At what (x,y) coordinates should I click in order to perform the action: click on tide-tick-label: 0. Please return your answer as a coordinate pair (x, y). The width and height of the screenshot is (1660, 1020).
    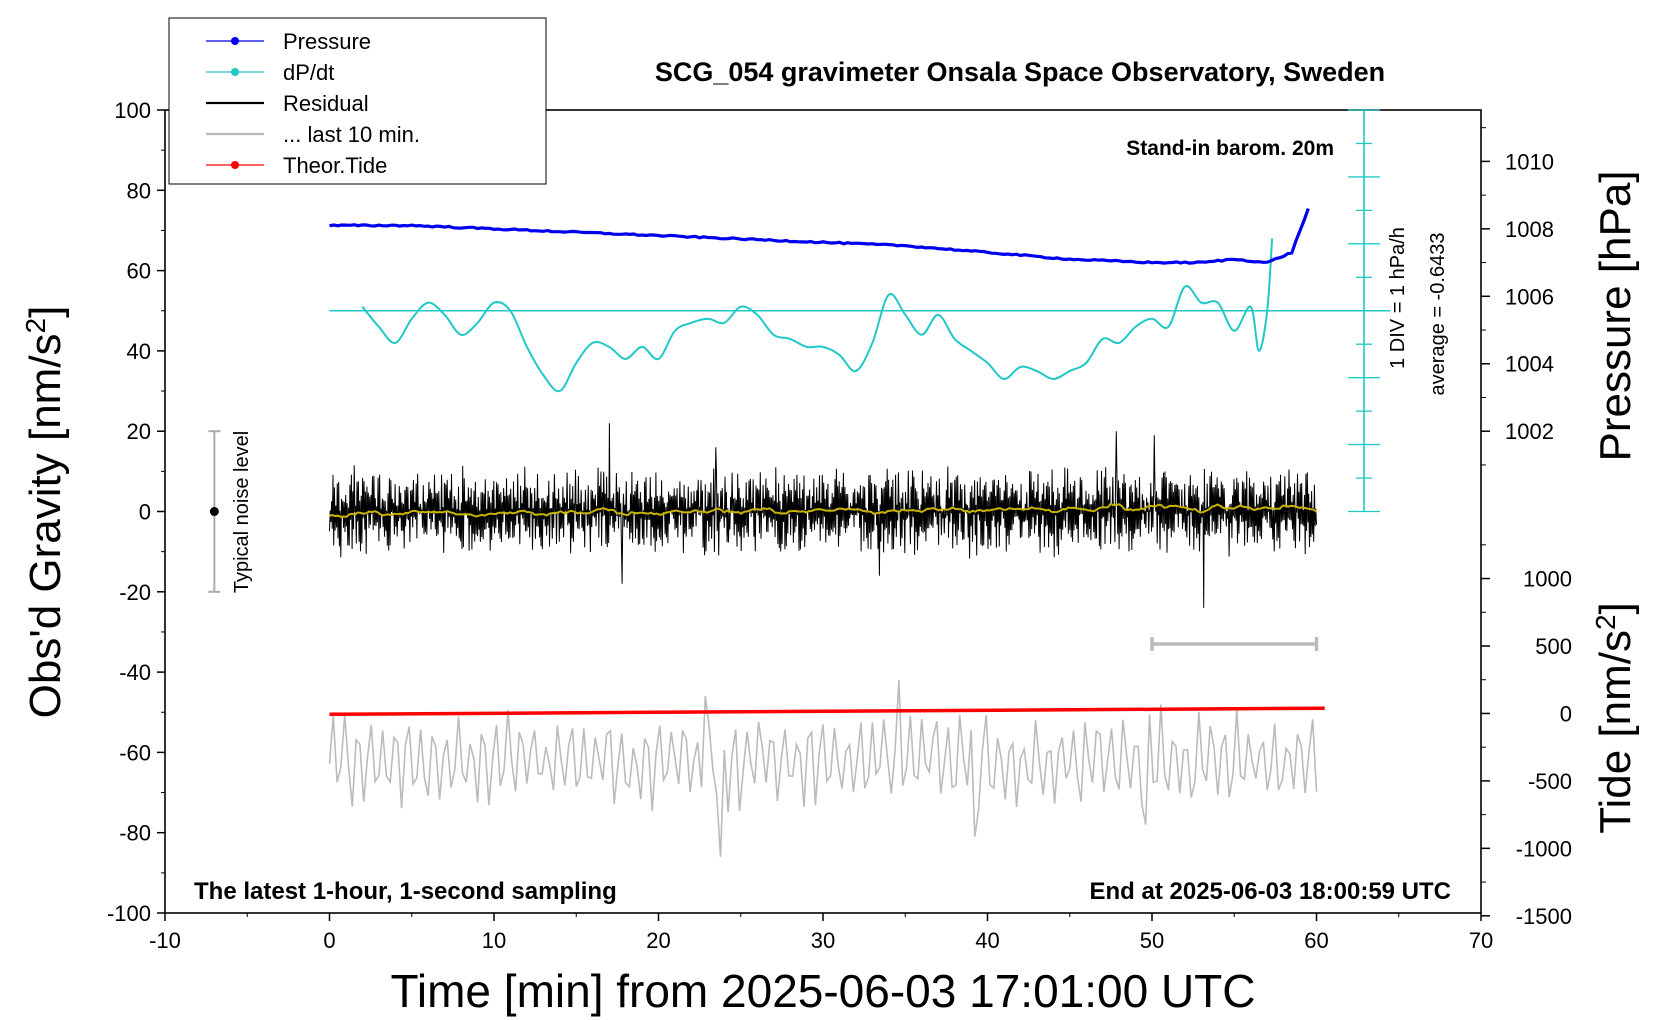
    Looking at the image, I should click on (1566, 713).